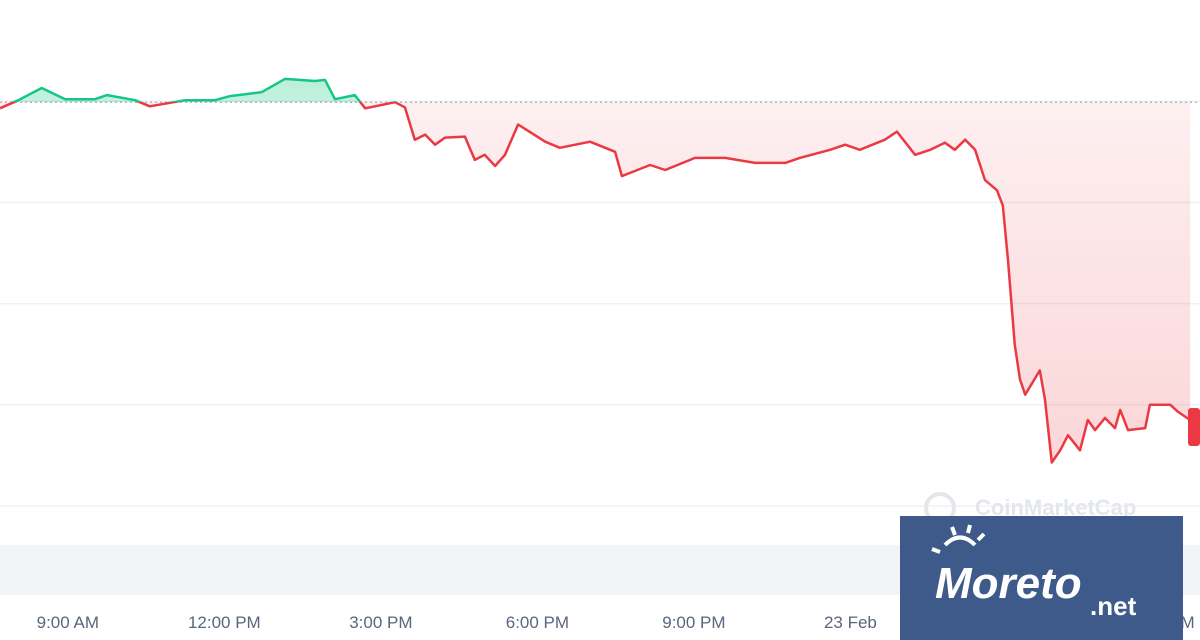 The width and height of the screenshot is (1200, 640). What do you see at coordinates (1194, 427) in the screenshot?
I see `price-marker` at bounding box center [1194, 427].